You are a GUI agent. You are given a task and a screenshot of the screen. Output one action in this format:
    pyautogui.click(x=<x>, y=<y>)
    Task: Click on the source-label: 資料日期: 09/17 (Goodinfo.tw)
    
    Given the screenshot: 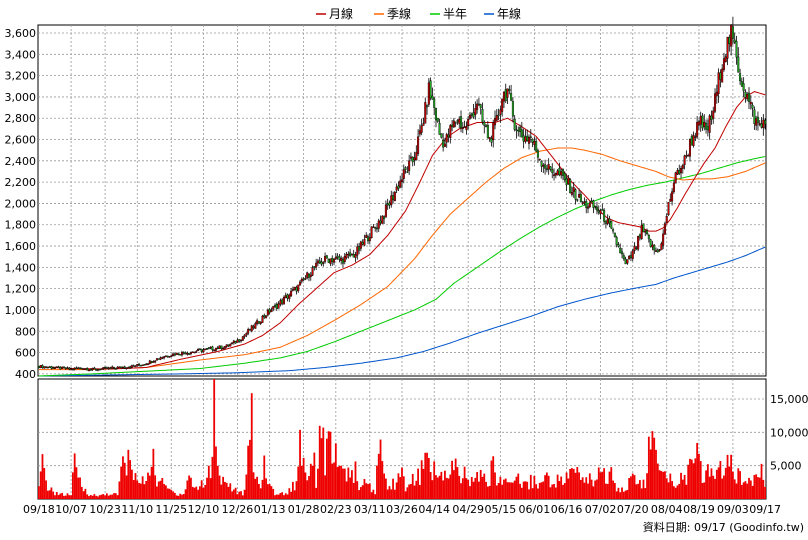 What is the action you would take?
    pyautogui.click(x=723, y=527)
    